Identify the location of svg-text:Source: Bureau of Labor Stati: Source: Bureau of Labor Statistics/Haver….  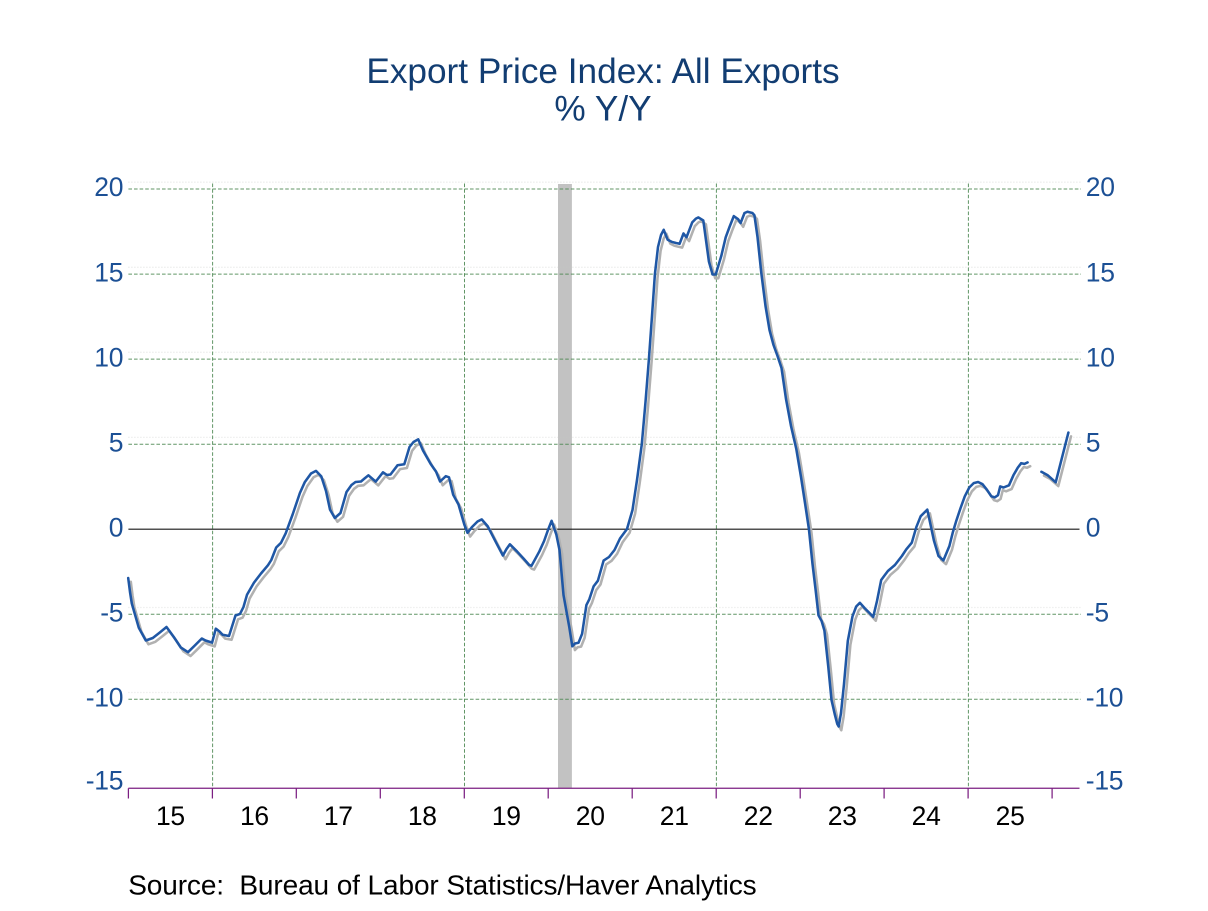
(442, 885).